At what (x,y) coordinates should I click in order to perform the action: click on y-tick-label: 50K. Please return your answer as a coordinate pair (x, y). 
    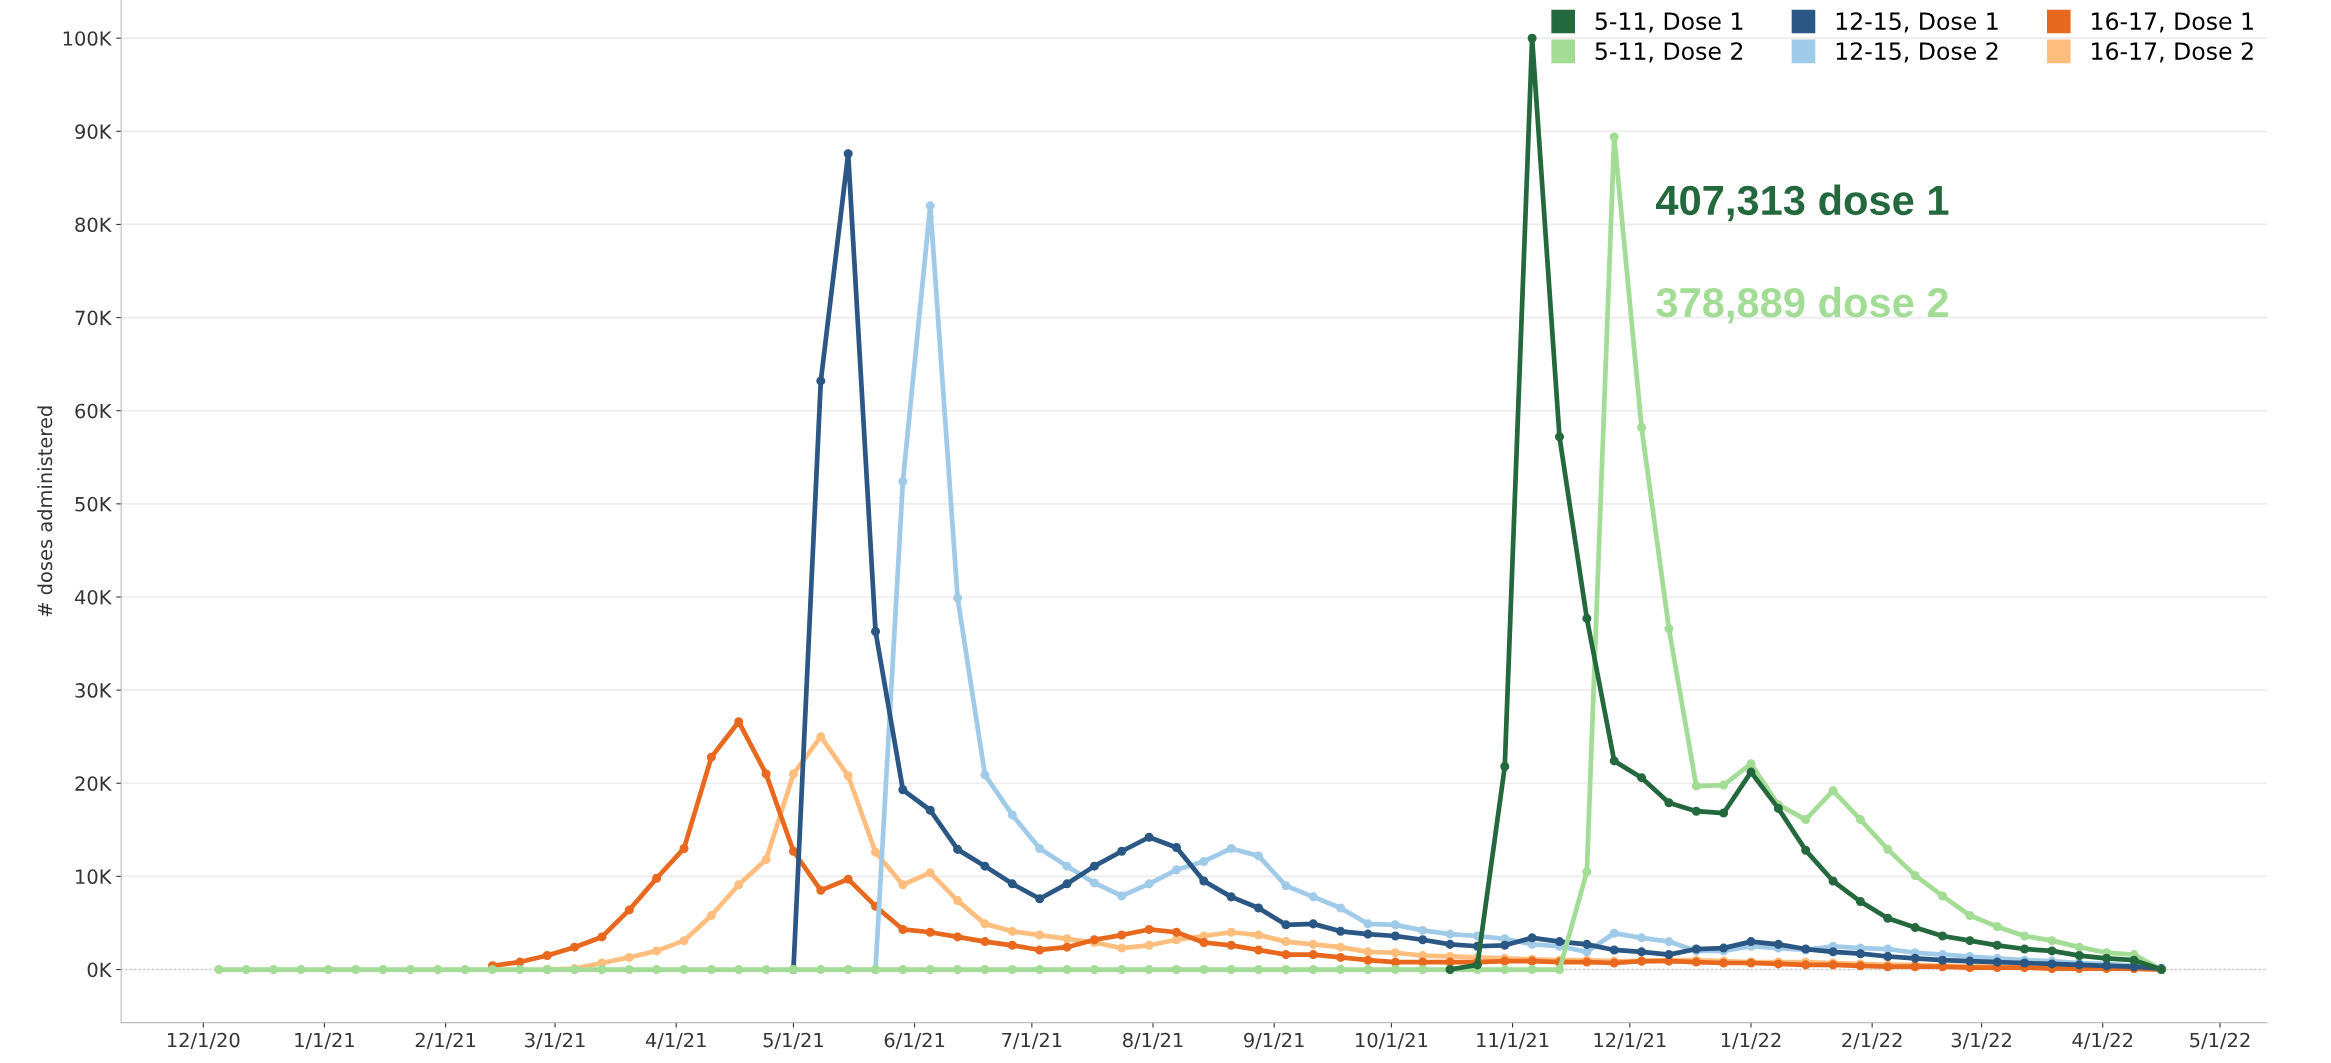
    Looking at the image, I should click on (93, 504).